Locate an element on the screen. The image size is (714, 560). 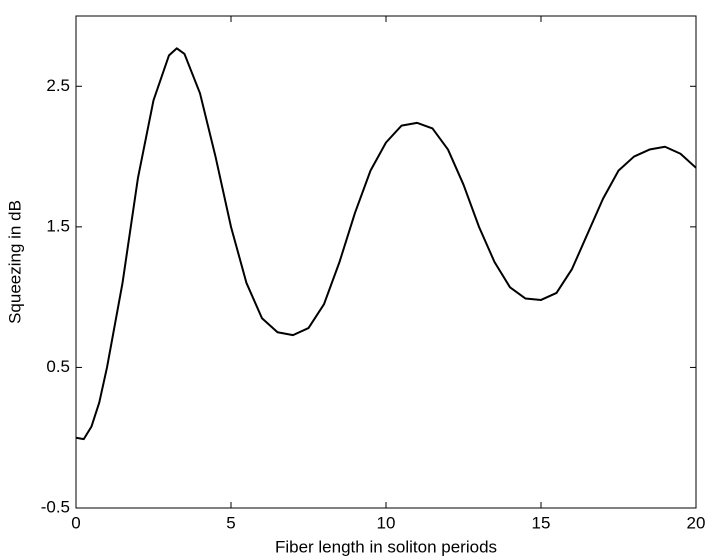
x-tick-label: 20 is located at coordinates (696, 522).